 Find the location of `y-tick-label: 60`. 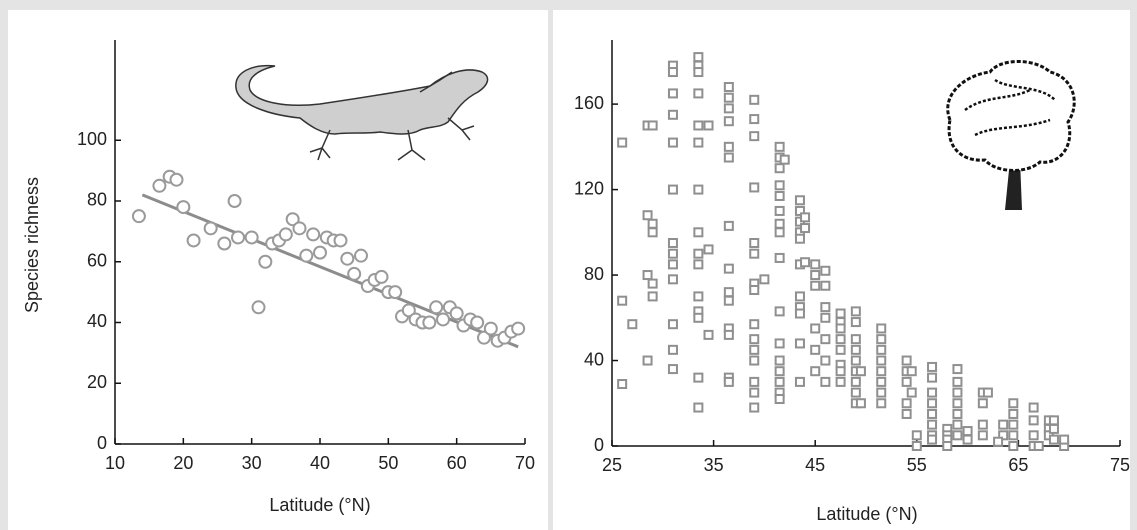

y-tick-label: 60 is located at coordinates (97, 260).